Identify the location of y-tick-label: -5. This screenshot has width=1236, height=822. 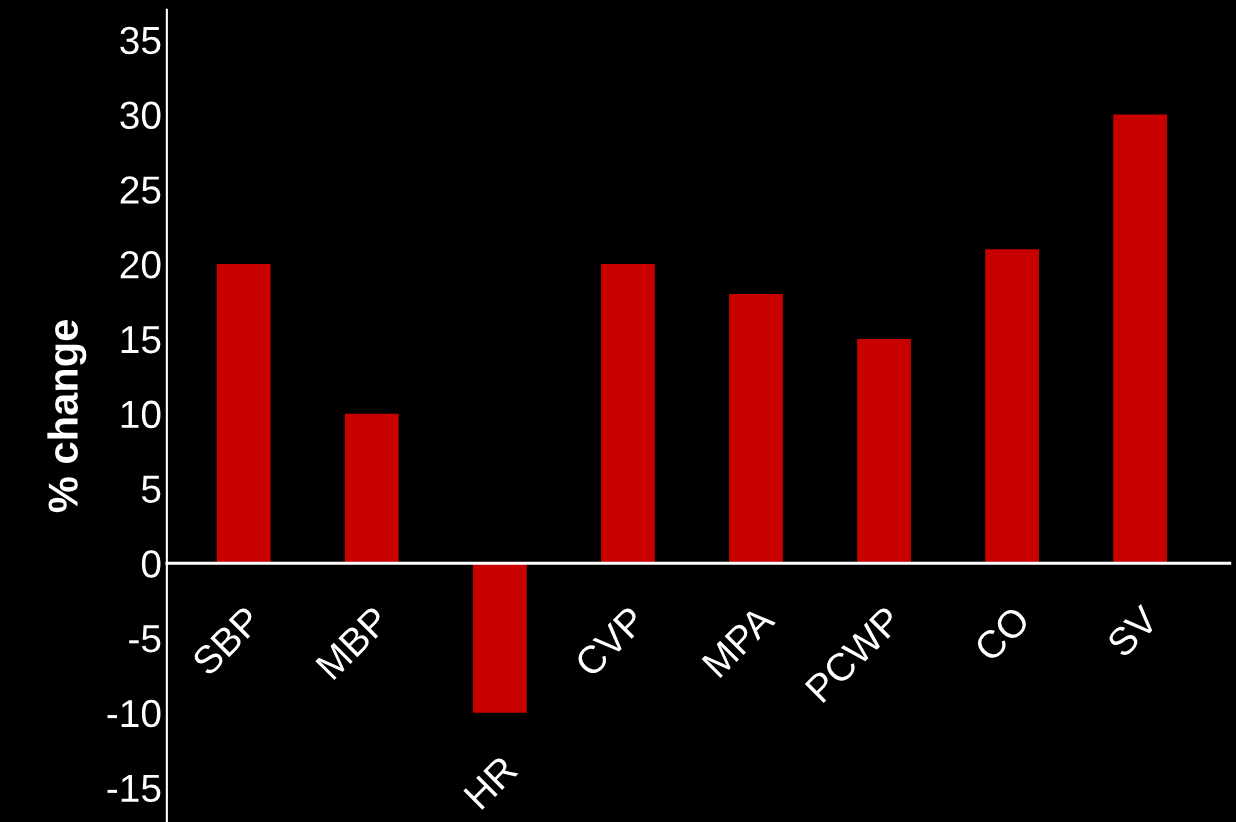
(145, 639).